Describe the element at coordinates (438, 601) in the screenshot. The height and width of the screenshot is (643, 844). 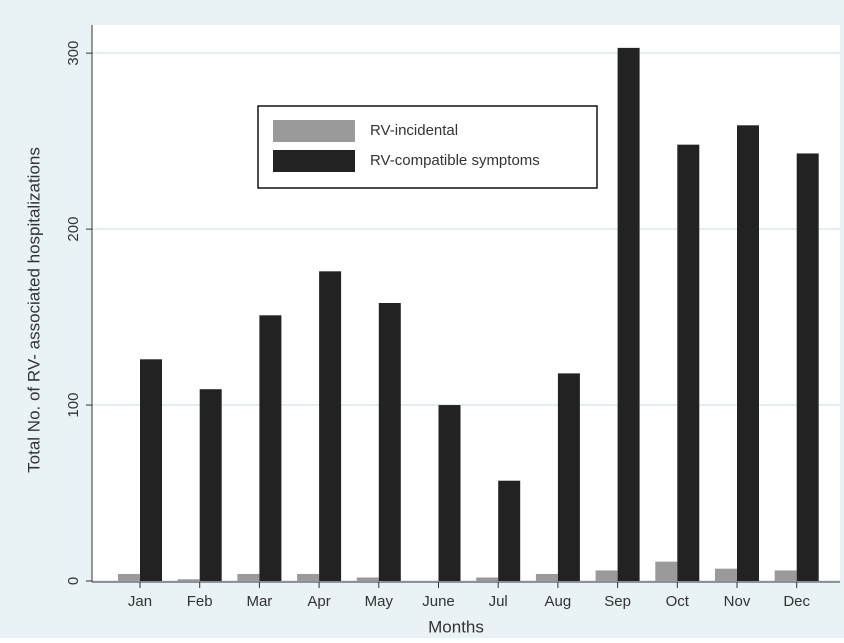
I see `x-tick-label: June` at that location.